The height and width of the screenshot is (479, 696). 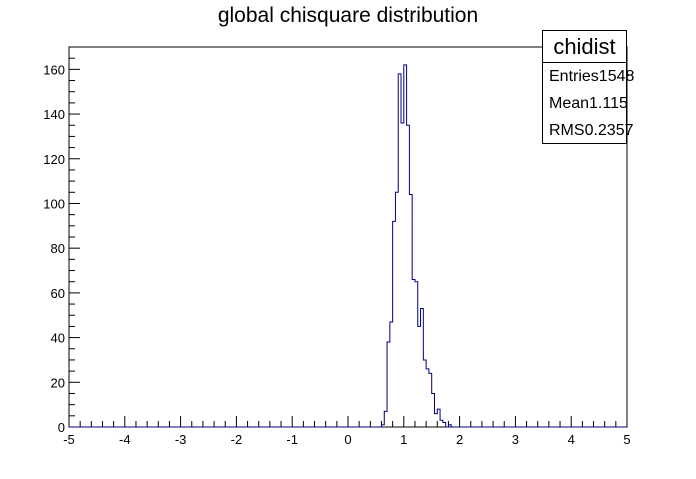 I want to click on y-tick-label: 80, so click(x=58, y=248).